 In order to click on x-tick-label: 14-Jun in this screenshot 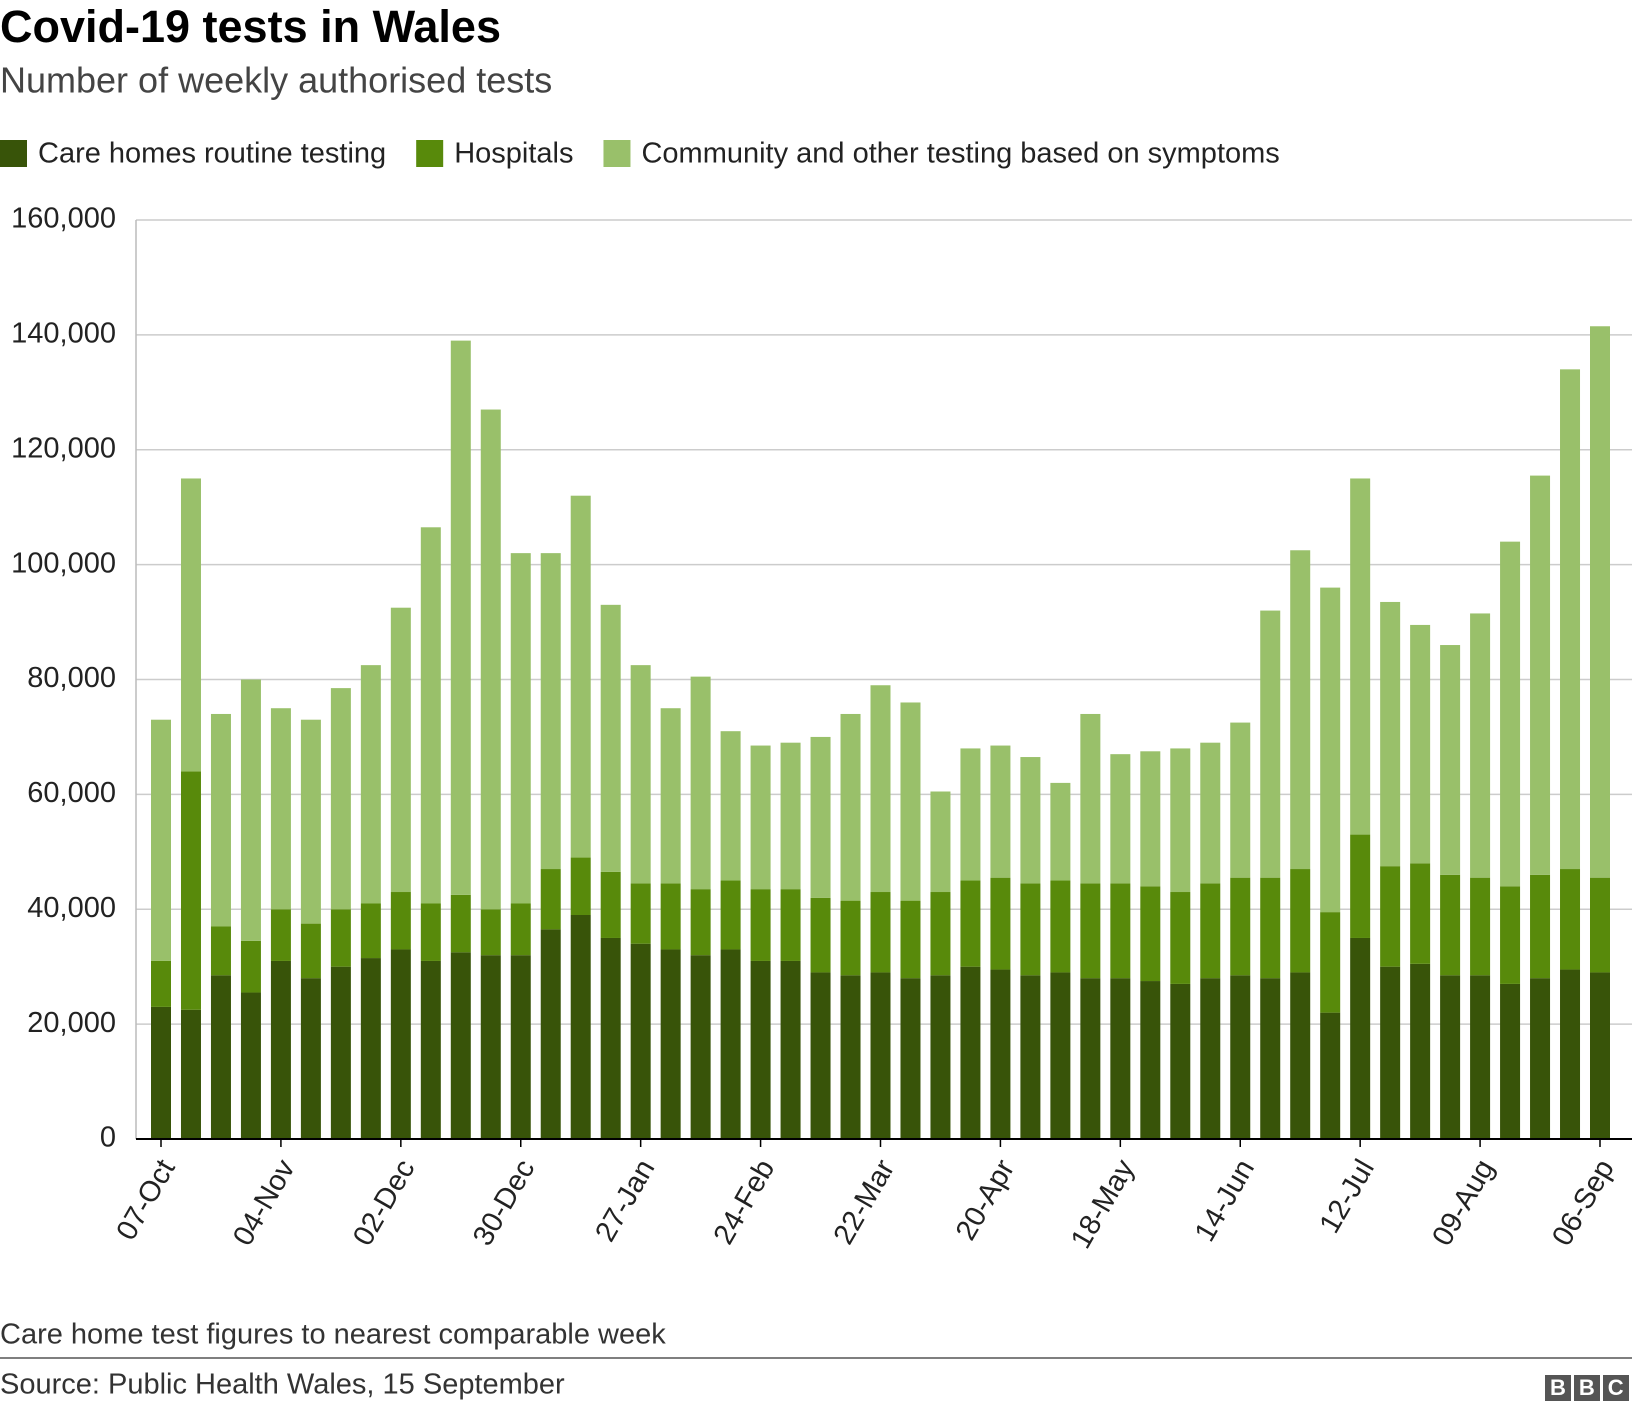, I will do `click(1225, 1200)`.